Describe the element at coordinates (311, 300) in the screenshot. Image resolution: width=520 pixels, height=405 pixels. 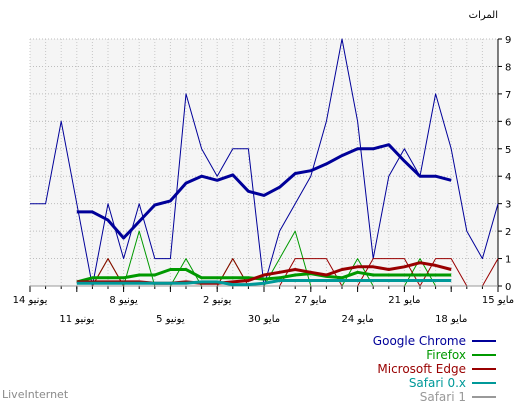
I see `x-tick-label: 27 مايو` at that location.